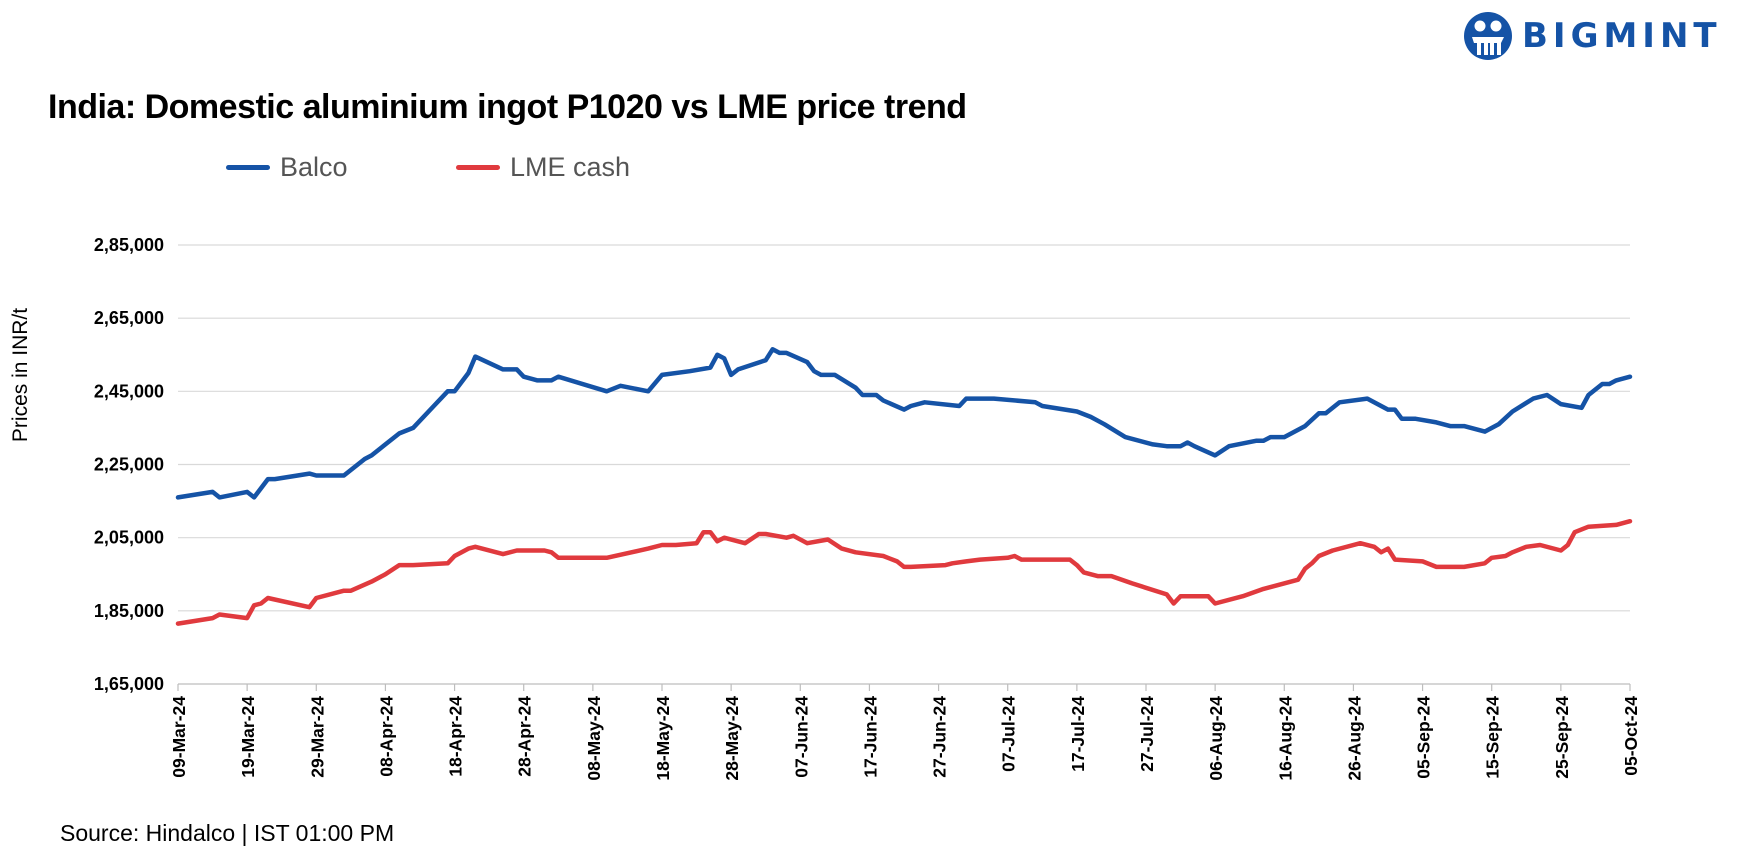 This screenshot has width=1739, height=863. What do you see at coordinates (386, 736) in the screenshot?
I see `x-tick-label: 08-Apr-24` at bounding box center [386, 736].